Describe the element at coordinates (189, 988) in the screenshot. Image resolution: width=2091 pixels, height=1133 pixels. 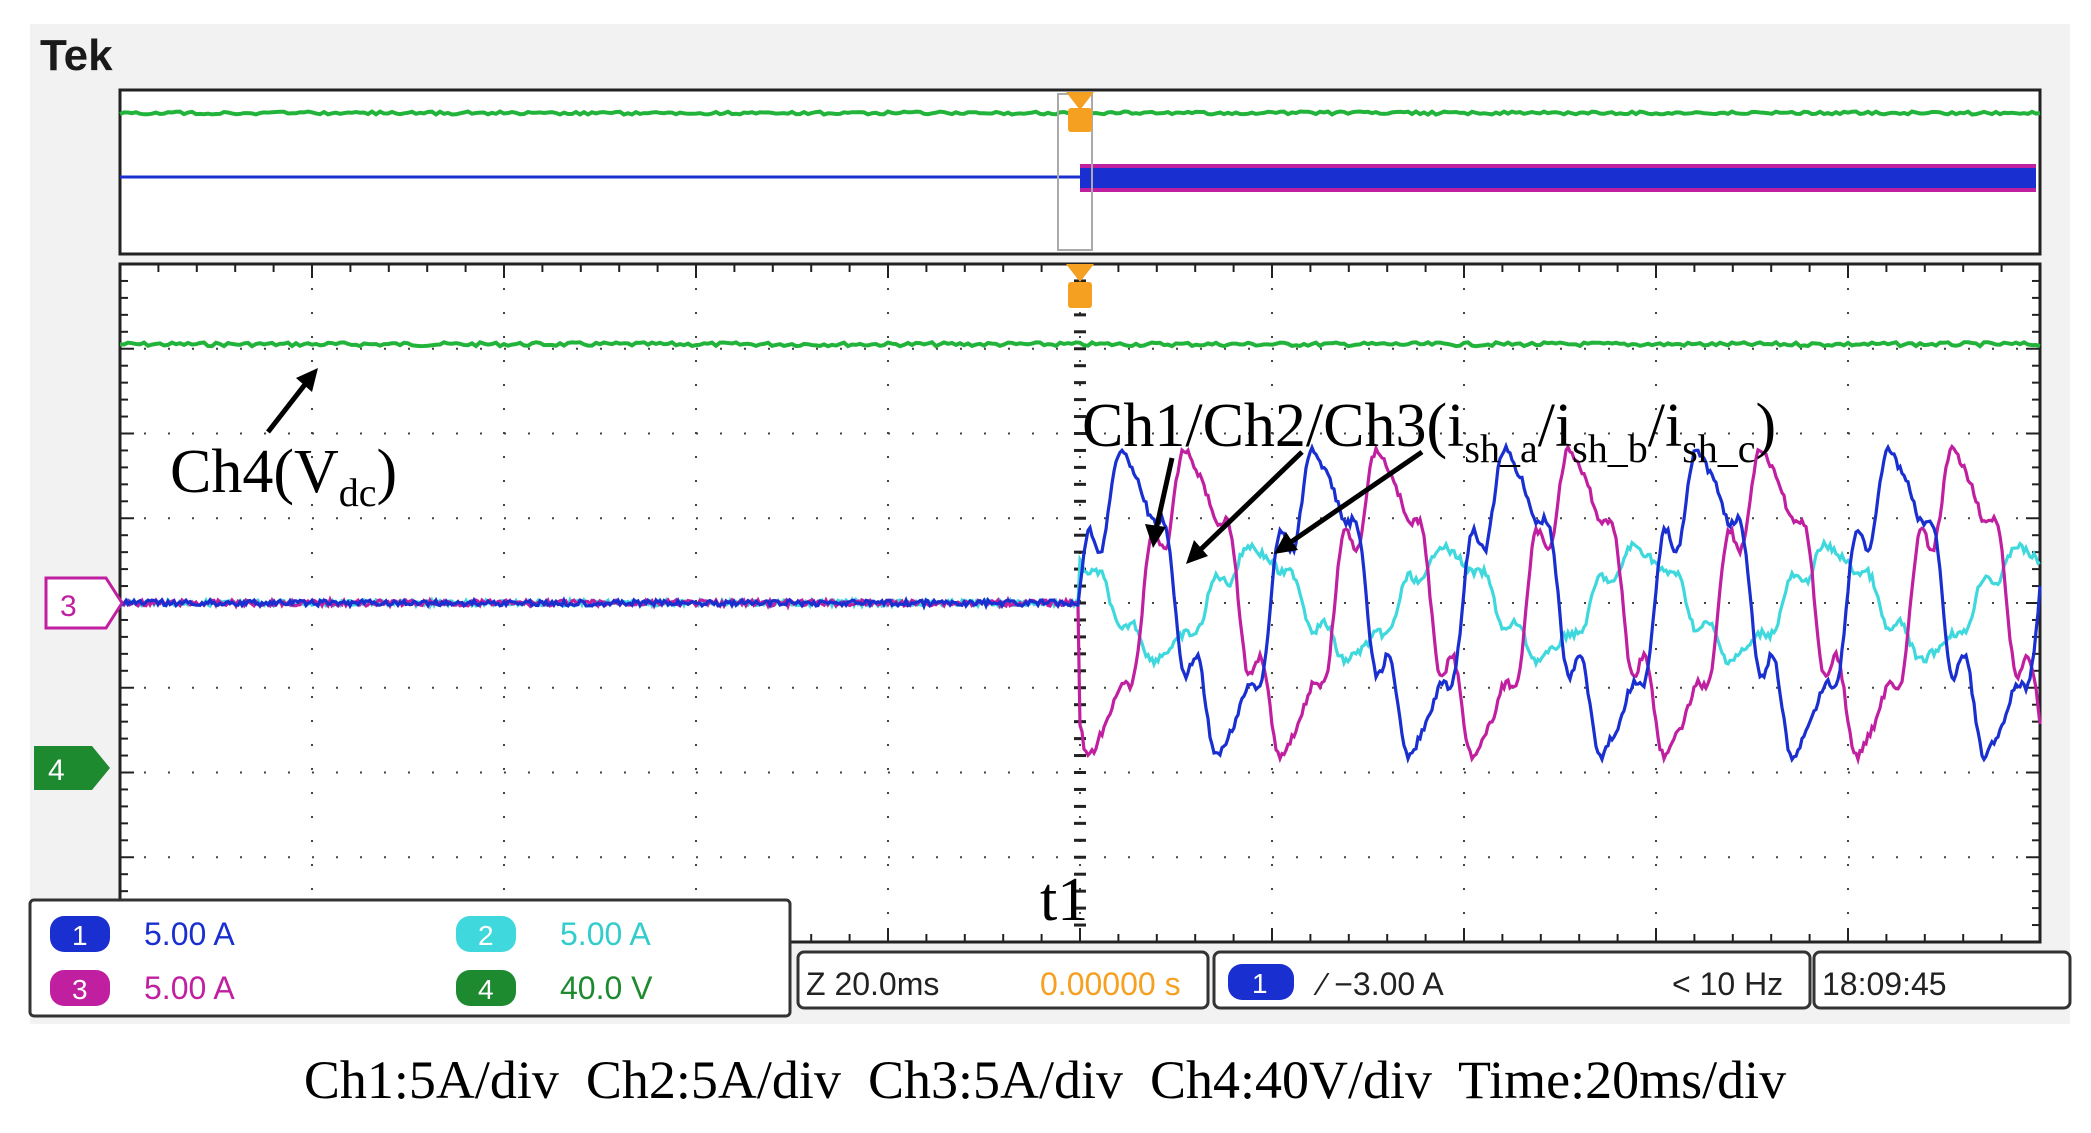
I see `ch3-readout-value: 5.00 A` at that location.